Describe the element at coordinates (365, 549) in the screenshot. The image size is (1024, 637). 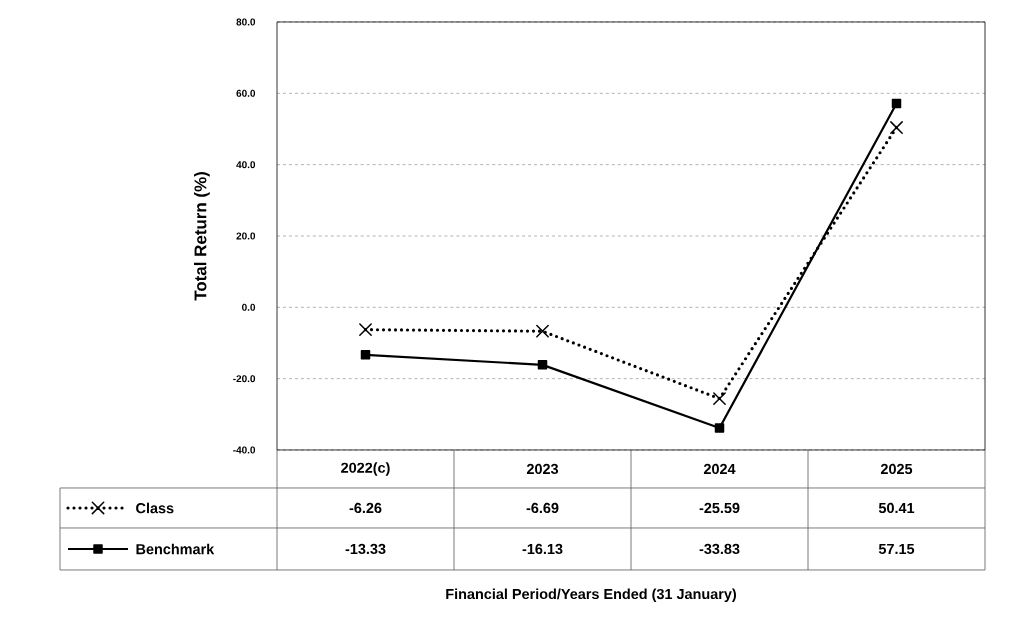
I see `data-label: -13.33` at that location.